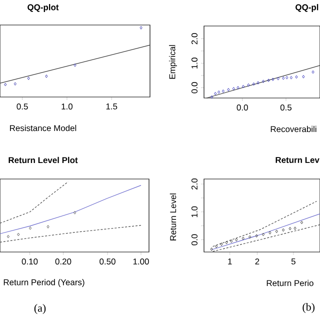  I want to click on x-tick-label: 0.10, so click(30, 261).